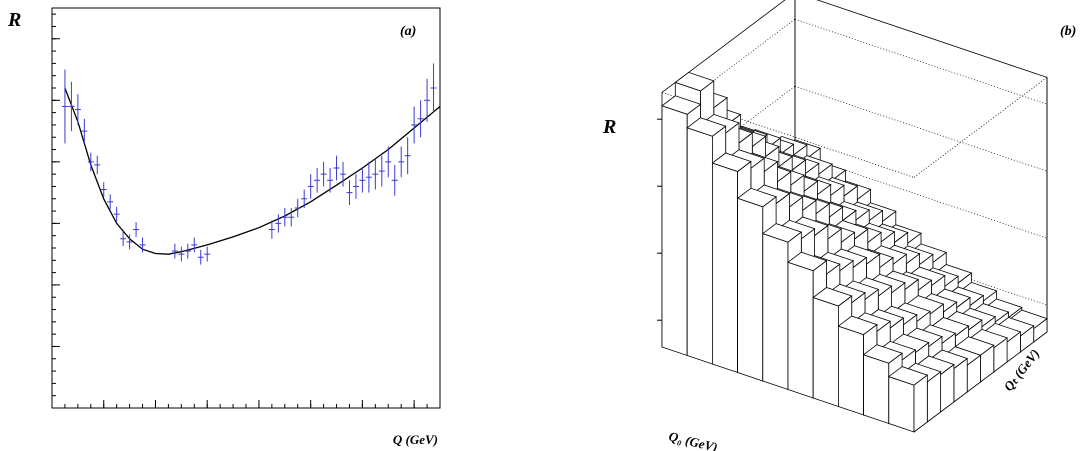 This screenshot has height=451, width=1086. What do you see at coordinates (1068, 31) in the screenshot?
I see `chart-b-panel-label: (b)` at bounding box center [1068, 31].